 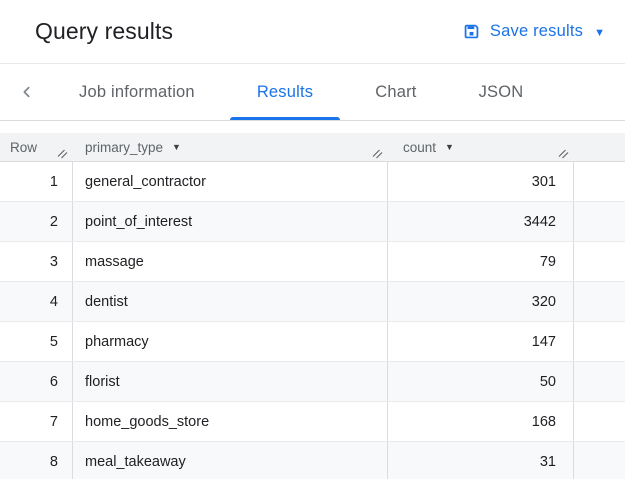 I want to click on table-row: 6 florist 50, so click(x=312, y=382).